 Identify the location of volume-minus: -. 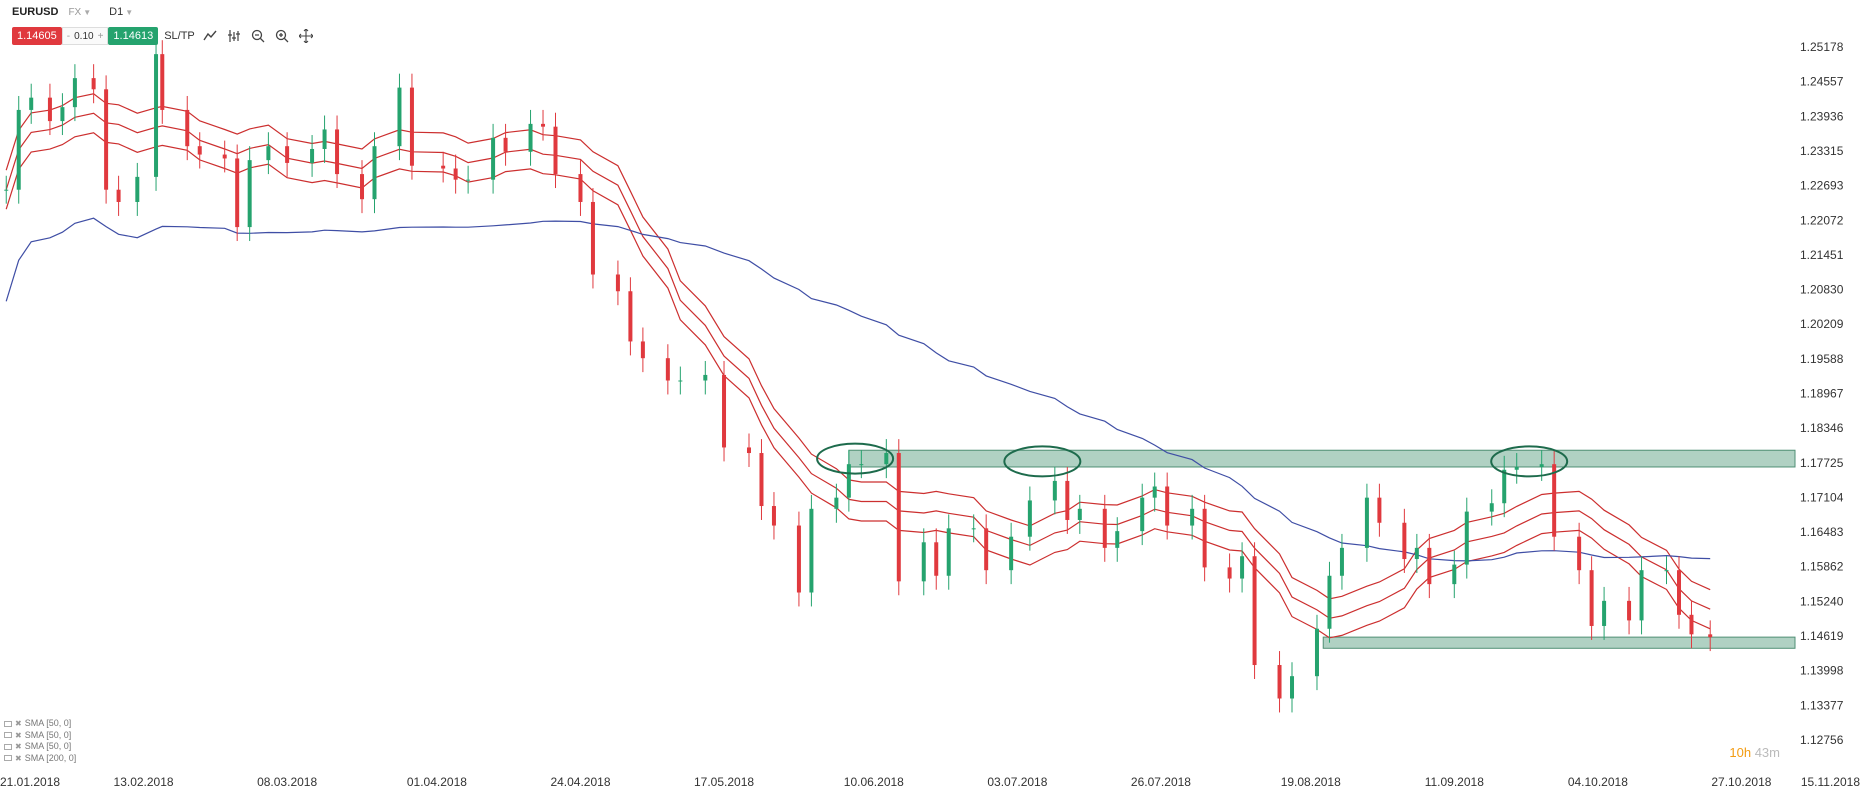
(68, 36).